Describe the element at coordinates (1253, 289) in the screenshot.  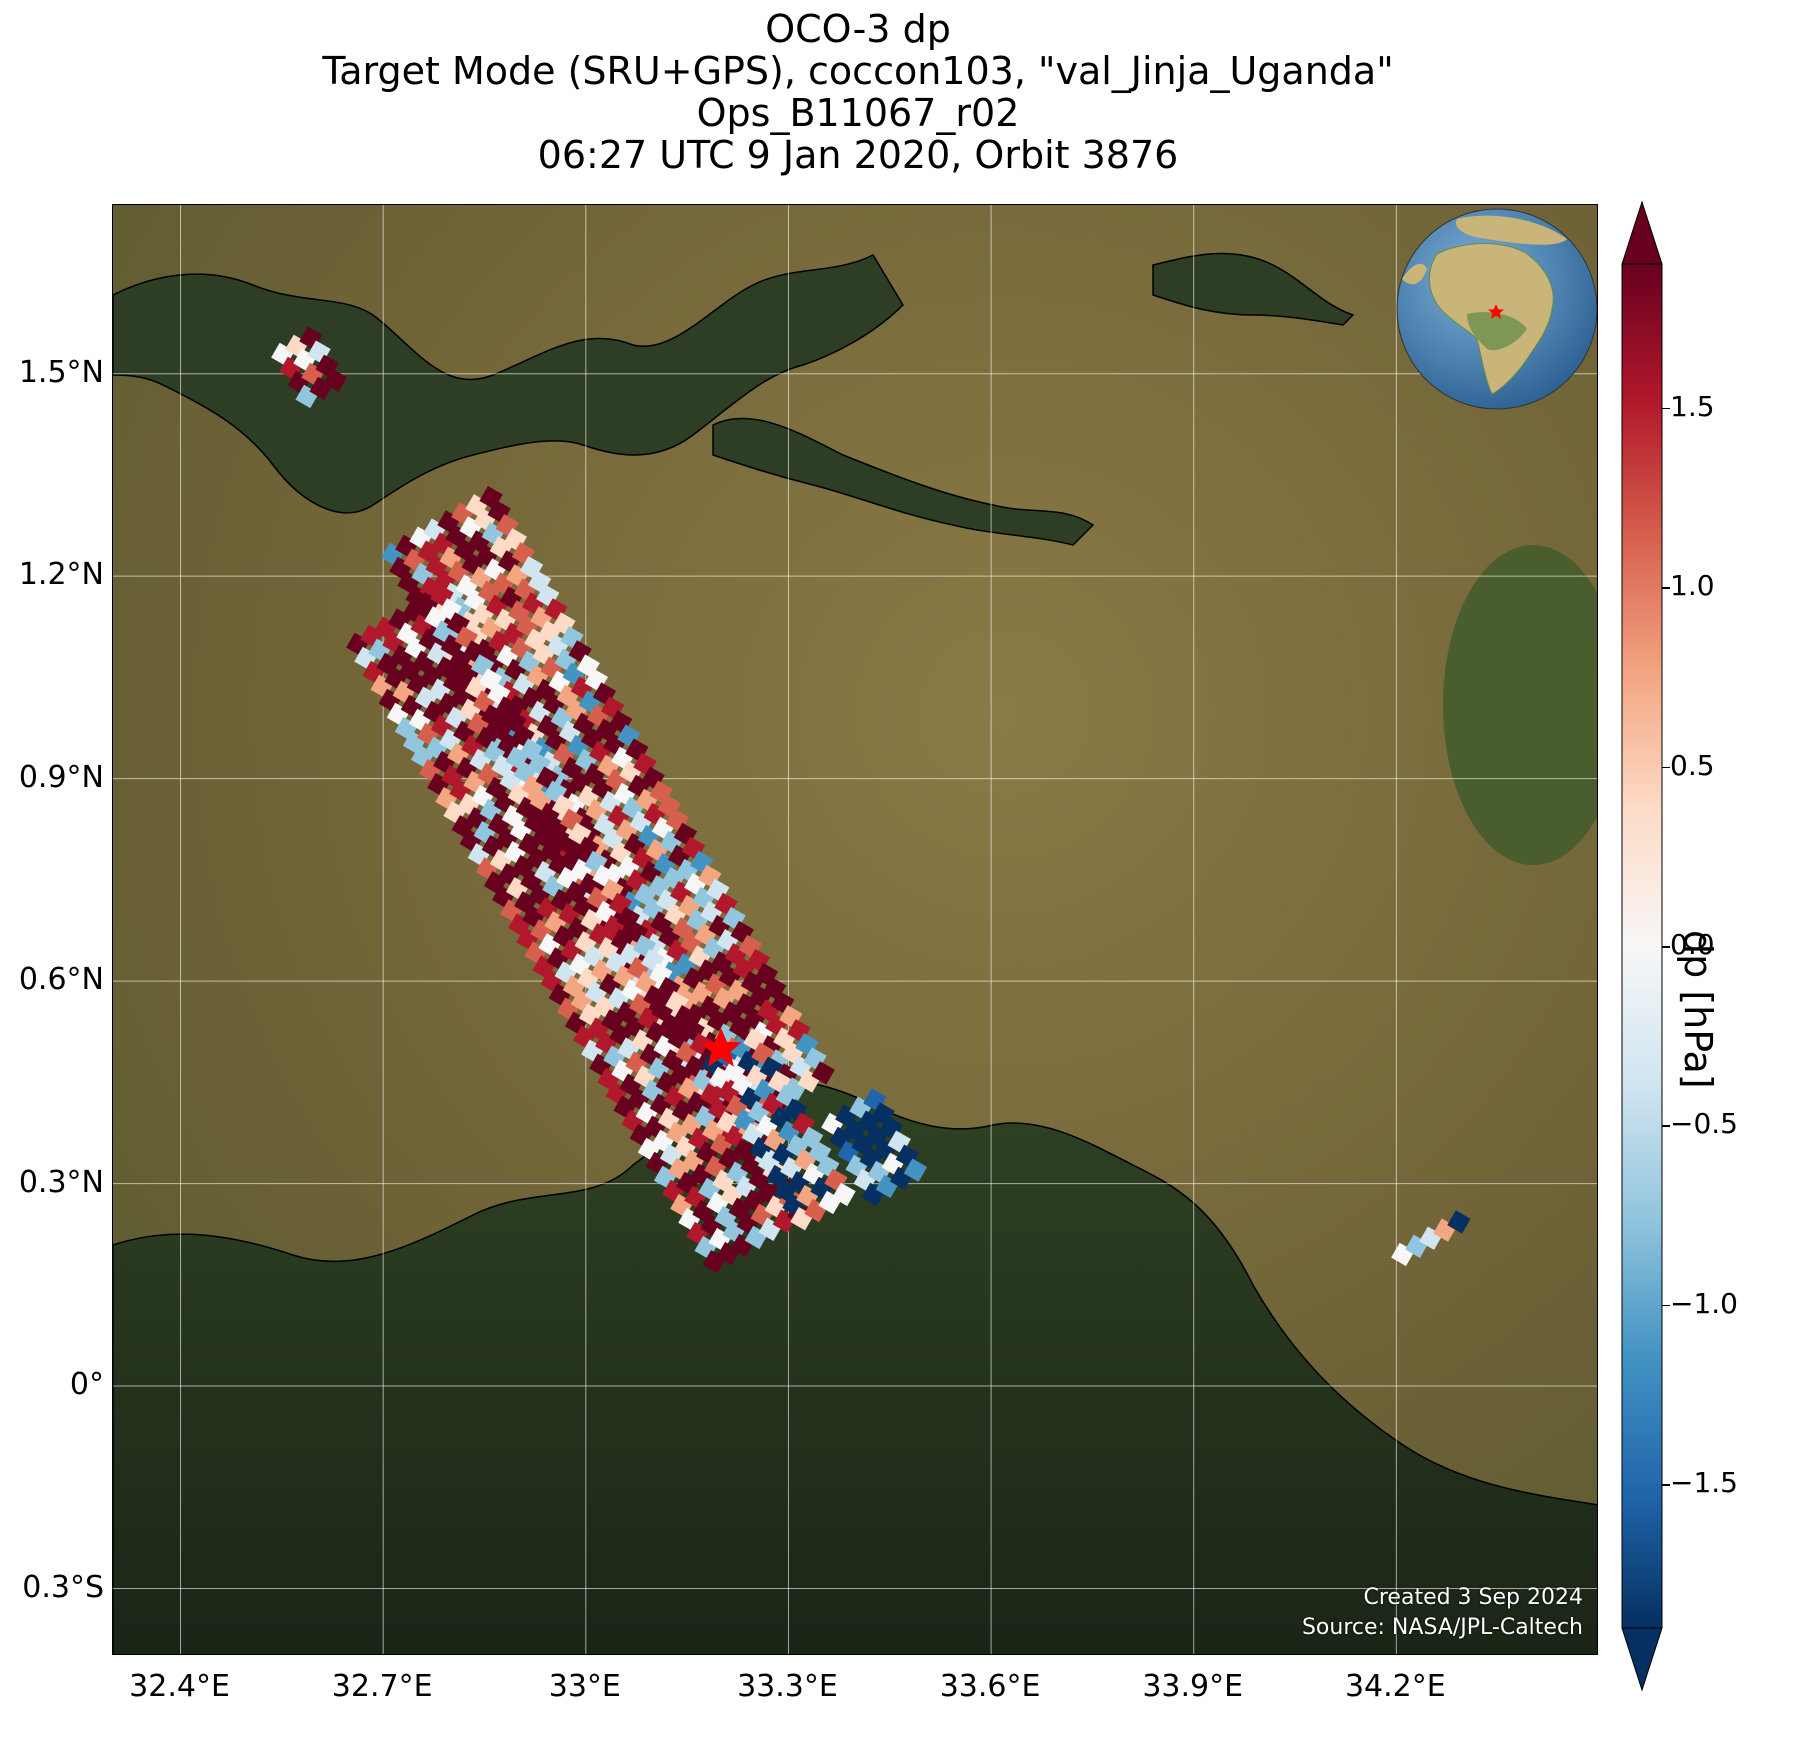
I see `lake-kwania` at that location.